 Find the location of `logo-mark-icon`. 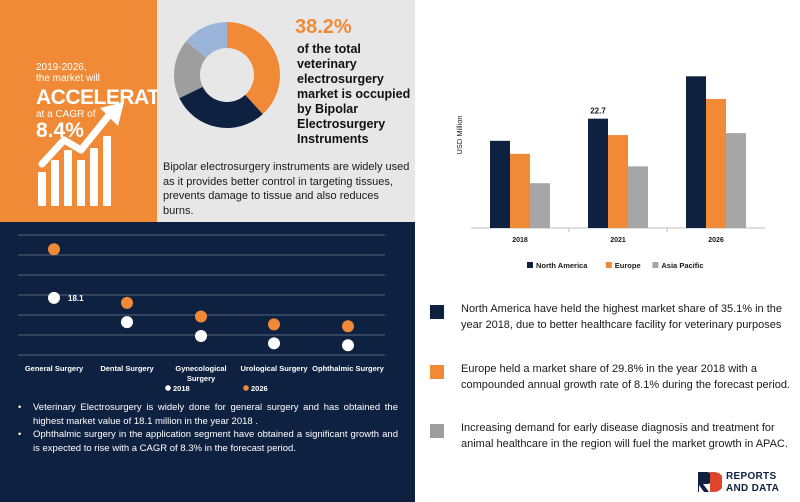

logo-mark-icon is located at coordinates (710, 482).